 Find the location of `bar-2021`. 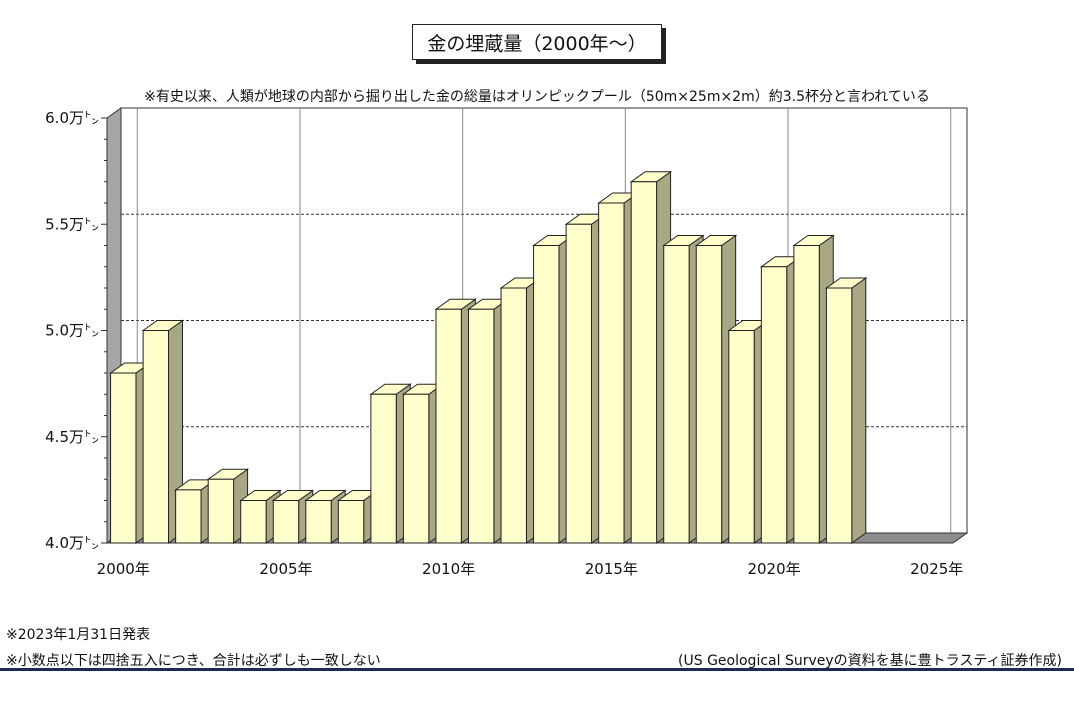

bar-2021 is located at coordinates (806, 394).